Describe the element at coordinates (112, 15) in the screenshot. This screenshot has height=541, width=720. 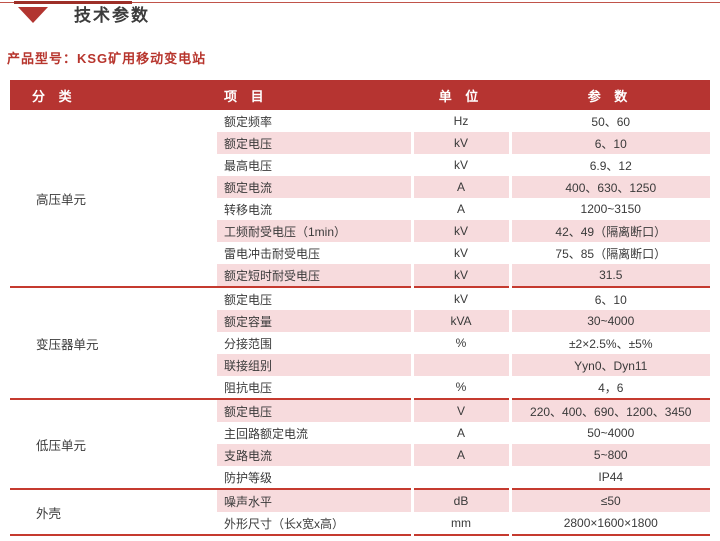
I see `page-title: 技术参数` at that location.